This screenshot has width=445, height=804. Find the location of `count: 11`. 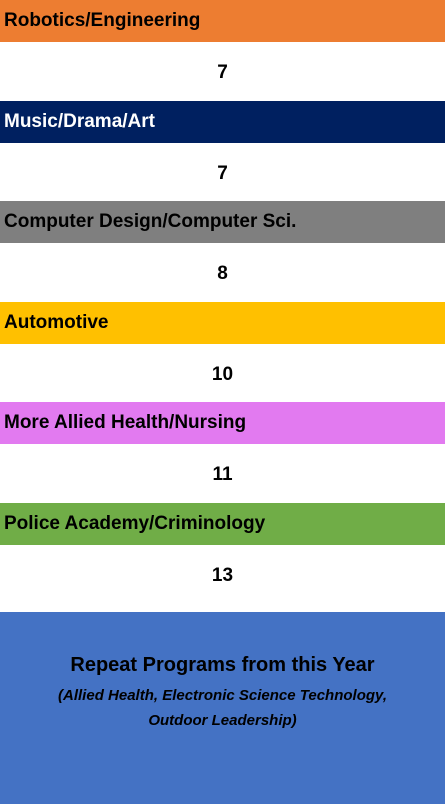

count: 11 is located at coordinates (222, 475).